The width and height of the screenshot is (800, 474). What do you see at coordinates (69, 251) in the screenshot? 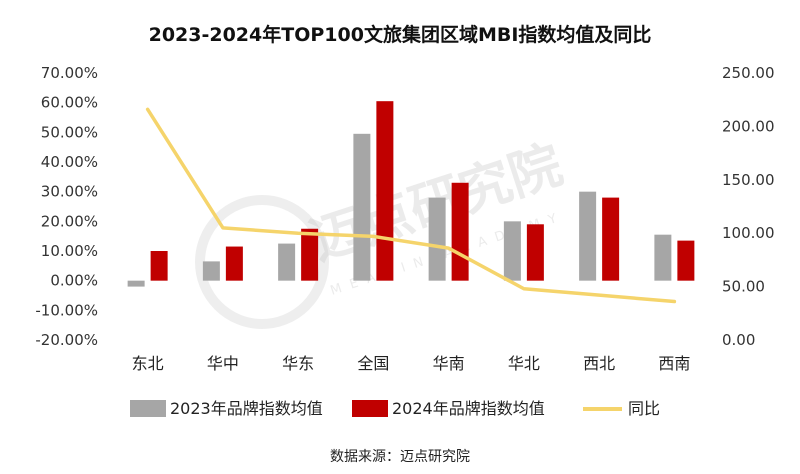
I see `left-tick-label: 10.00%` at bounding box center [69, 251].